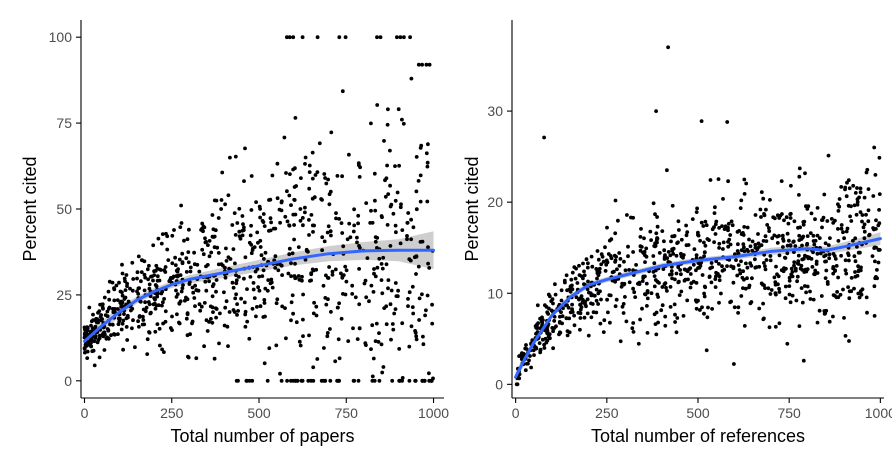  Describe the element at coordinates (698, 436) in the screenshot. I see `x-axis-title: Total number of references` at that location.